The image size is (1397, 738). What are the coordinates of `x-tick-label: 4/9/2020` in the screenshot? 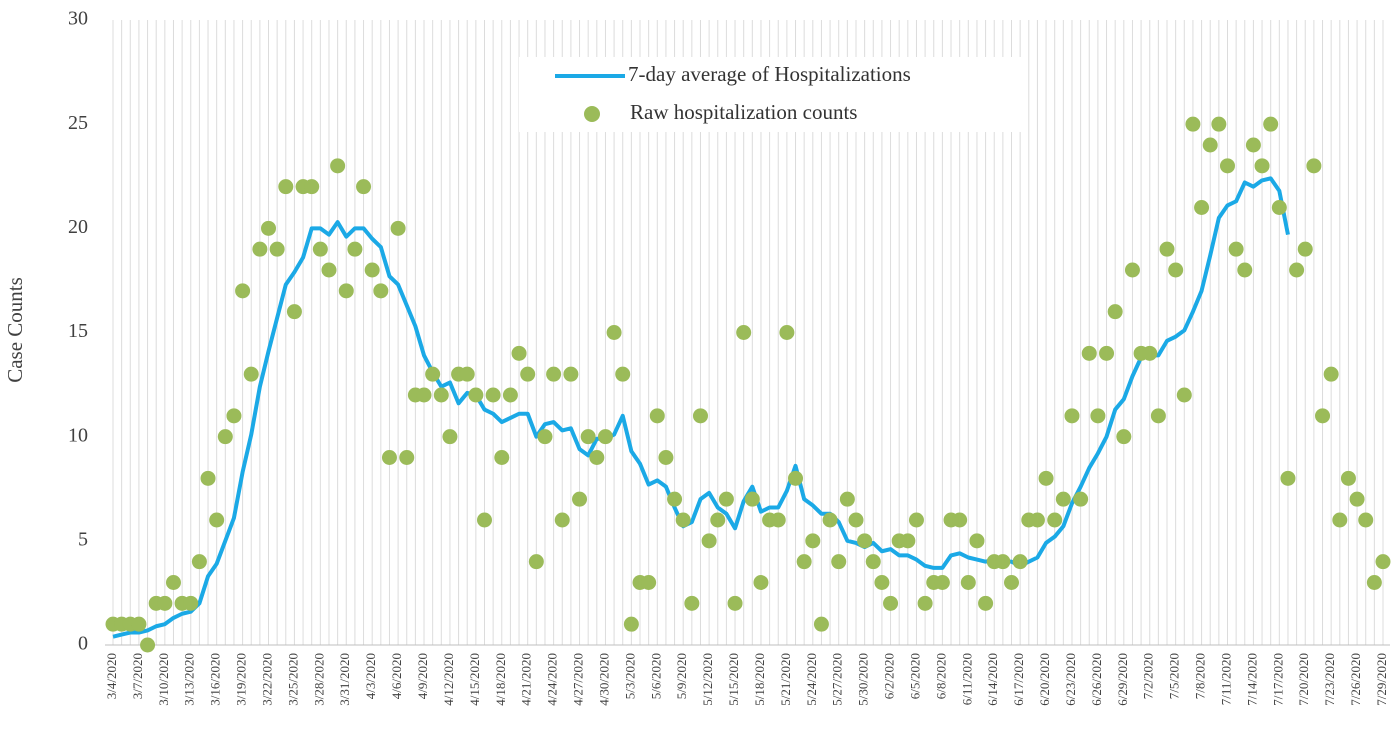 It's located at (422, 676).